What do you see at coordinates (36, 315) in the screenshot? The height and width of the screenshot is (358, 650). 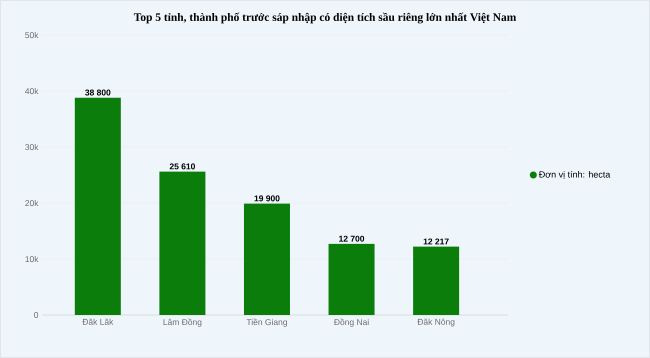 I see `y-tick-label: 0` at bounding box center [36, 315].